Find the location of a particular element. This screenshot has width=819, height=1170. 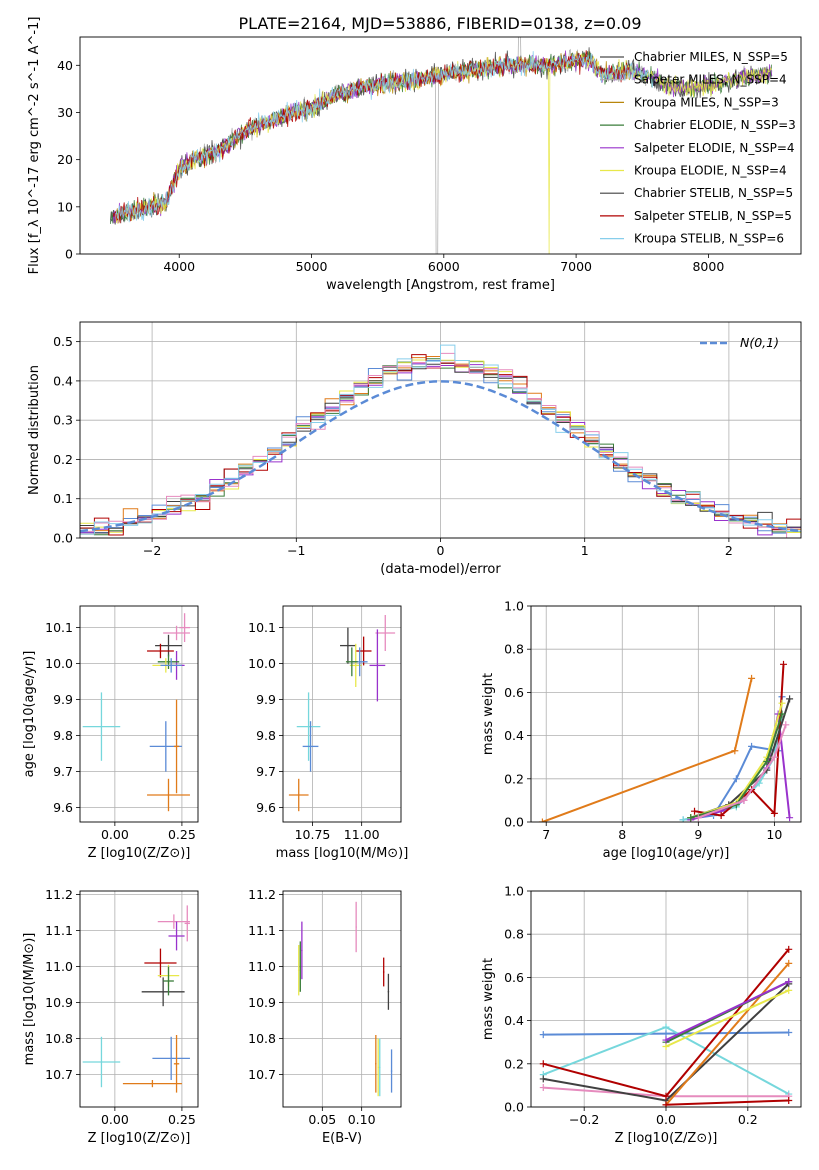

x-tick-label: 0.00 is located at coordinates (115, 834).